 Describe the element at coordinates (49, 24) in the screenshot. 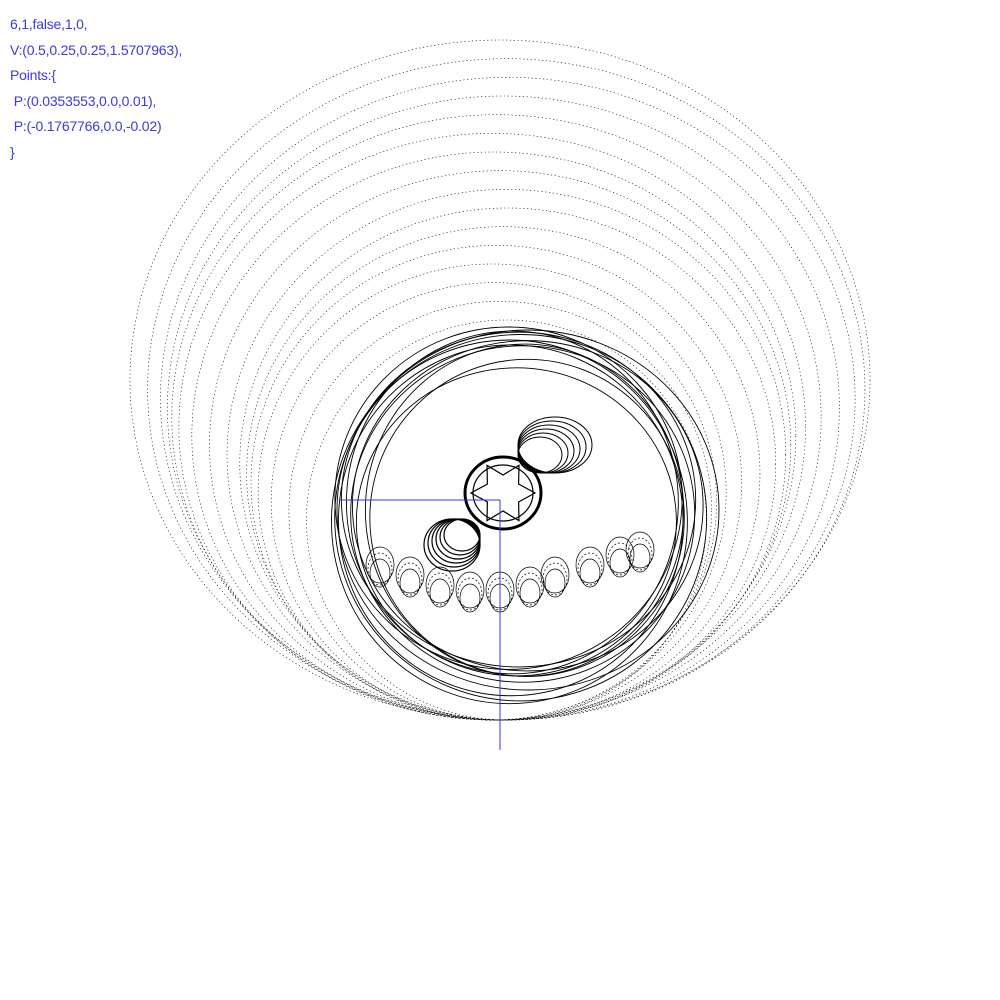

I see `parameter-line-1: 6,1,false,1,0,` at that location.